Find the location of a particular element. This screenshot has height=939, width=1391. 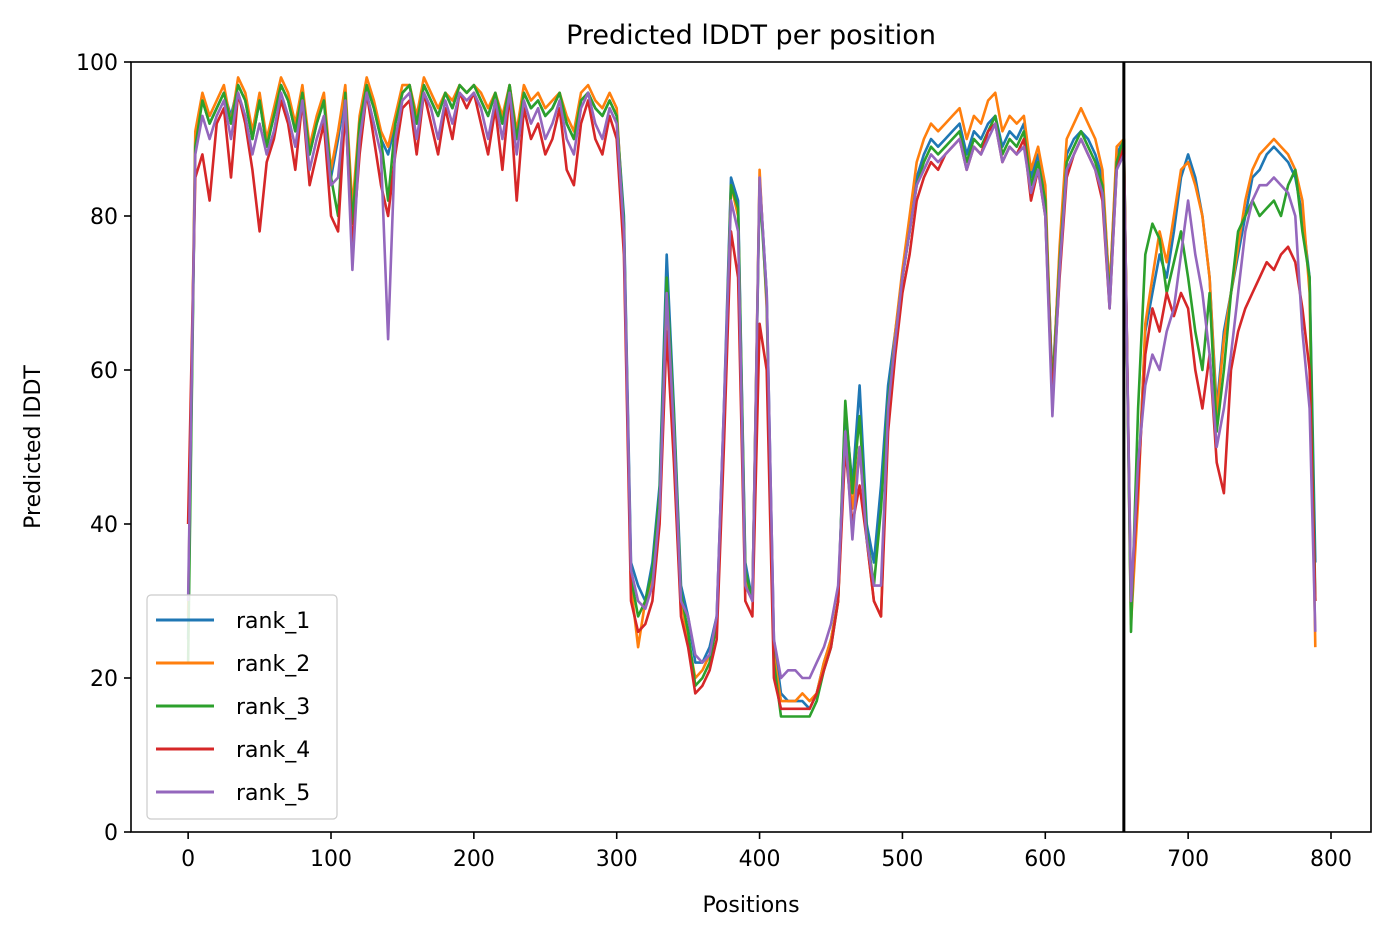

y-tick-label: 60 is located at coordinates (104, 371).